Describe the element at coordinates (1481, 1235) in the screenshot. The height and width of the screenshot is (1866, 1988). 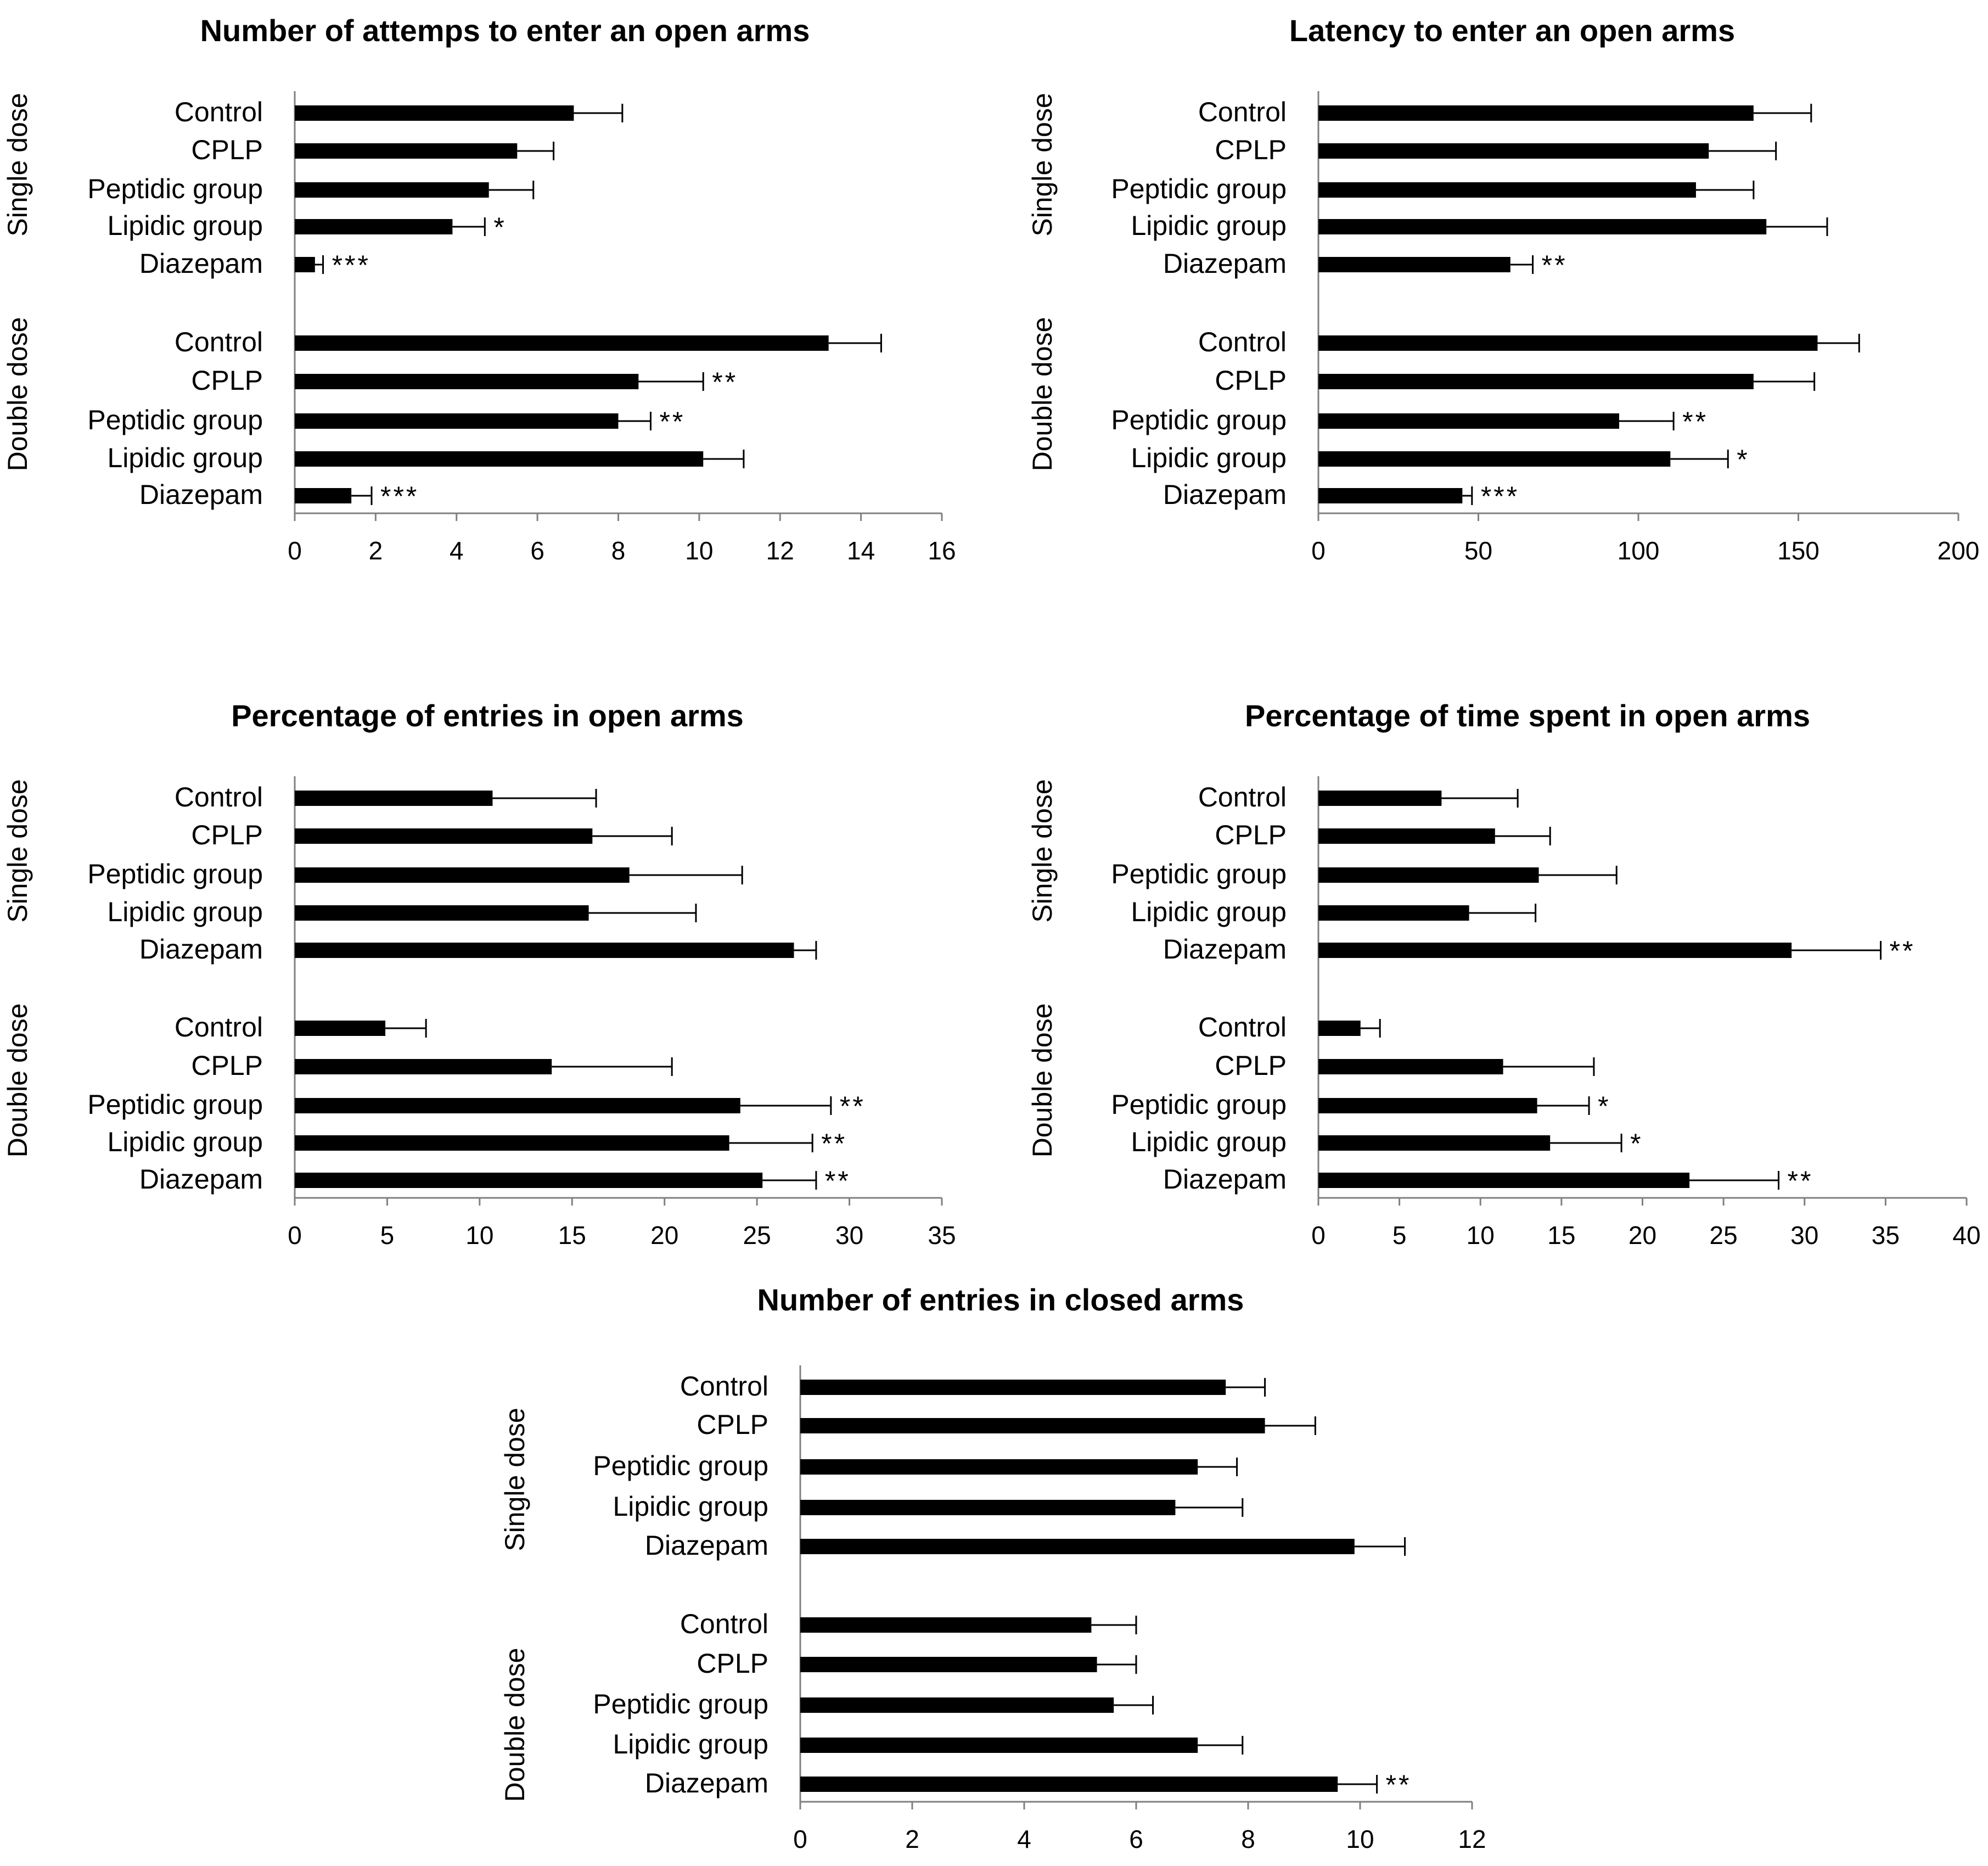
I see `x-tick-label: 10` at that location.